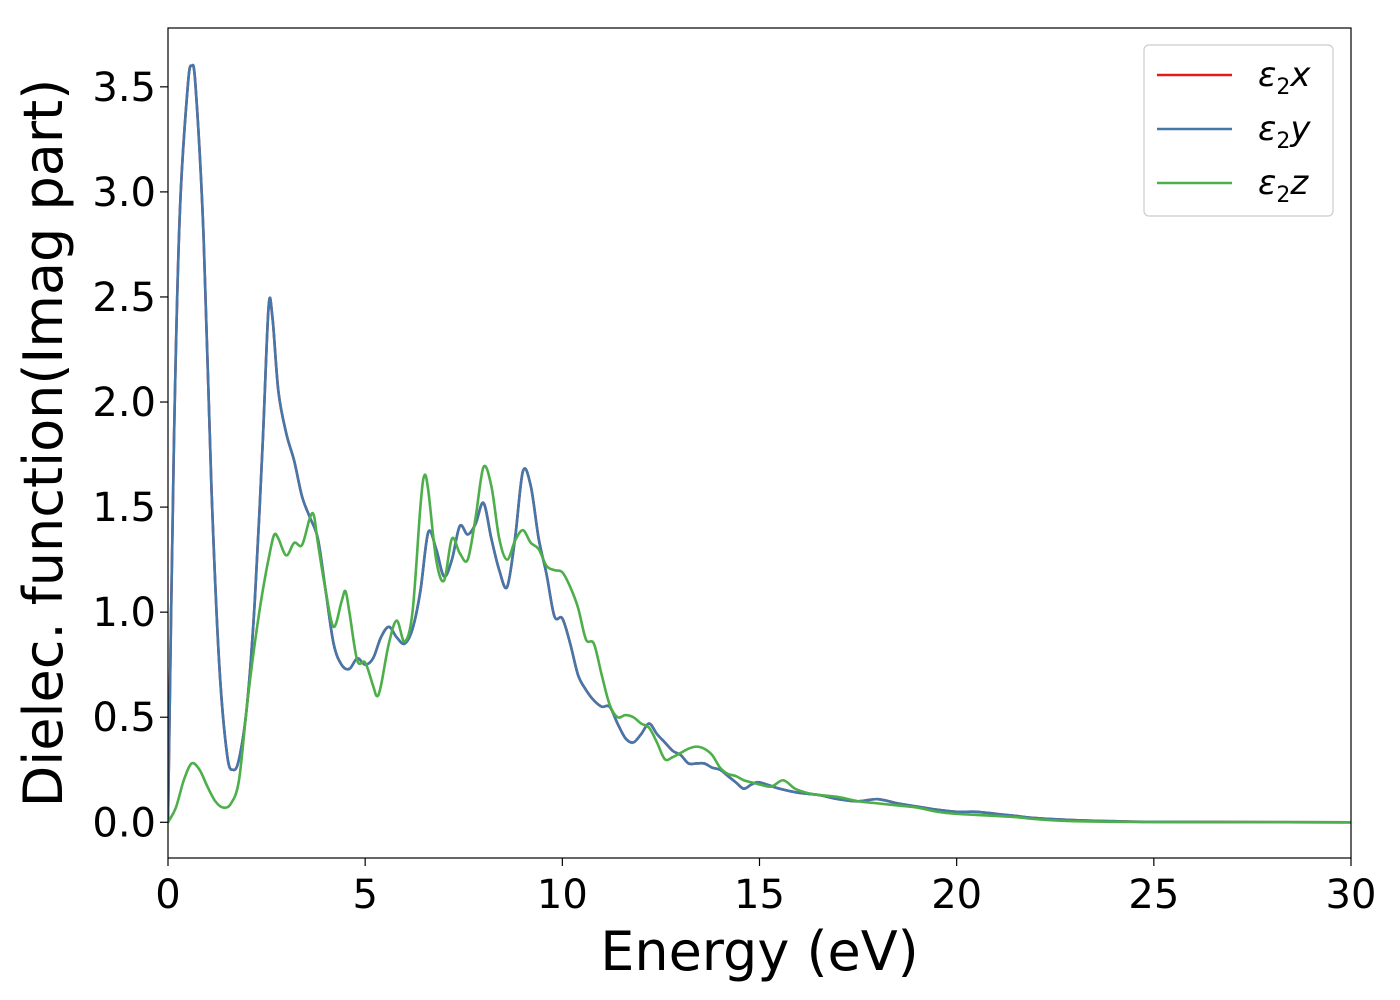  I want to click on y-tick-label: 3.0, so click(124, 193).